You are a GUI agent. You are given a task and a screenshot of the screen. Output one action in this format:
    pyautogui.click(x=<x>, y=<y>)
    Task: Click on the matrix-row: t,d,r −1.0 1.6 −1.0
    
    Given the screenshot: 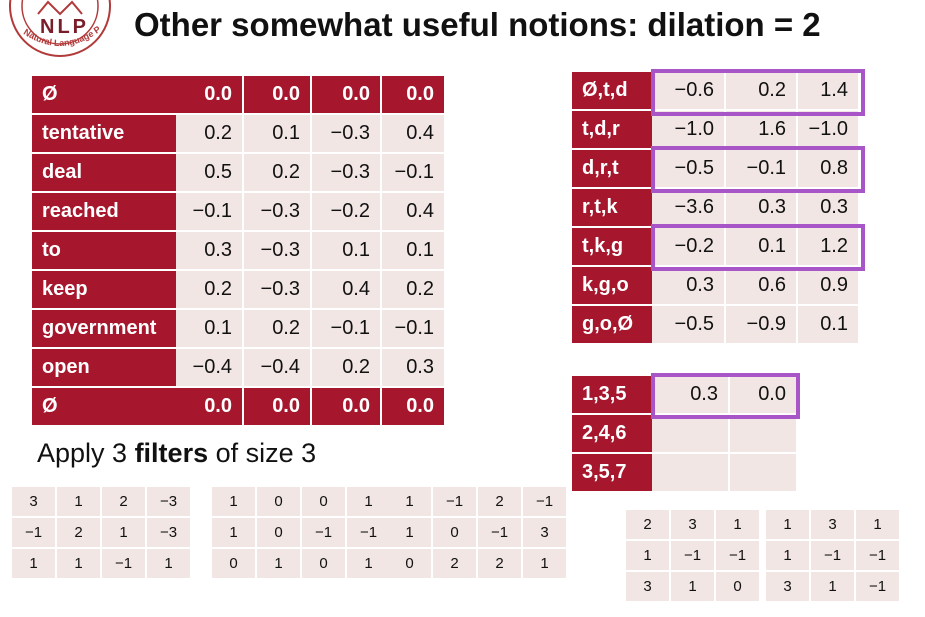 What is the action you would take?
    pyautogui.click(x=716, y=130)
    